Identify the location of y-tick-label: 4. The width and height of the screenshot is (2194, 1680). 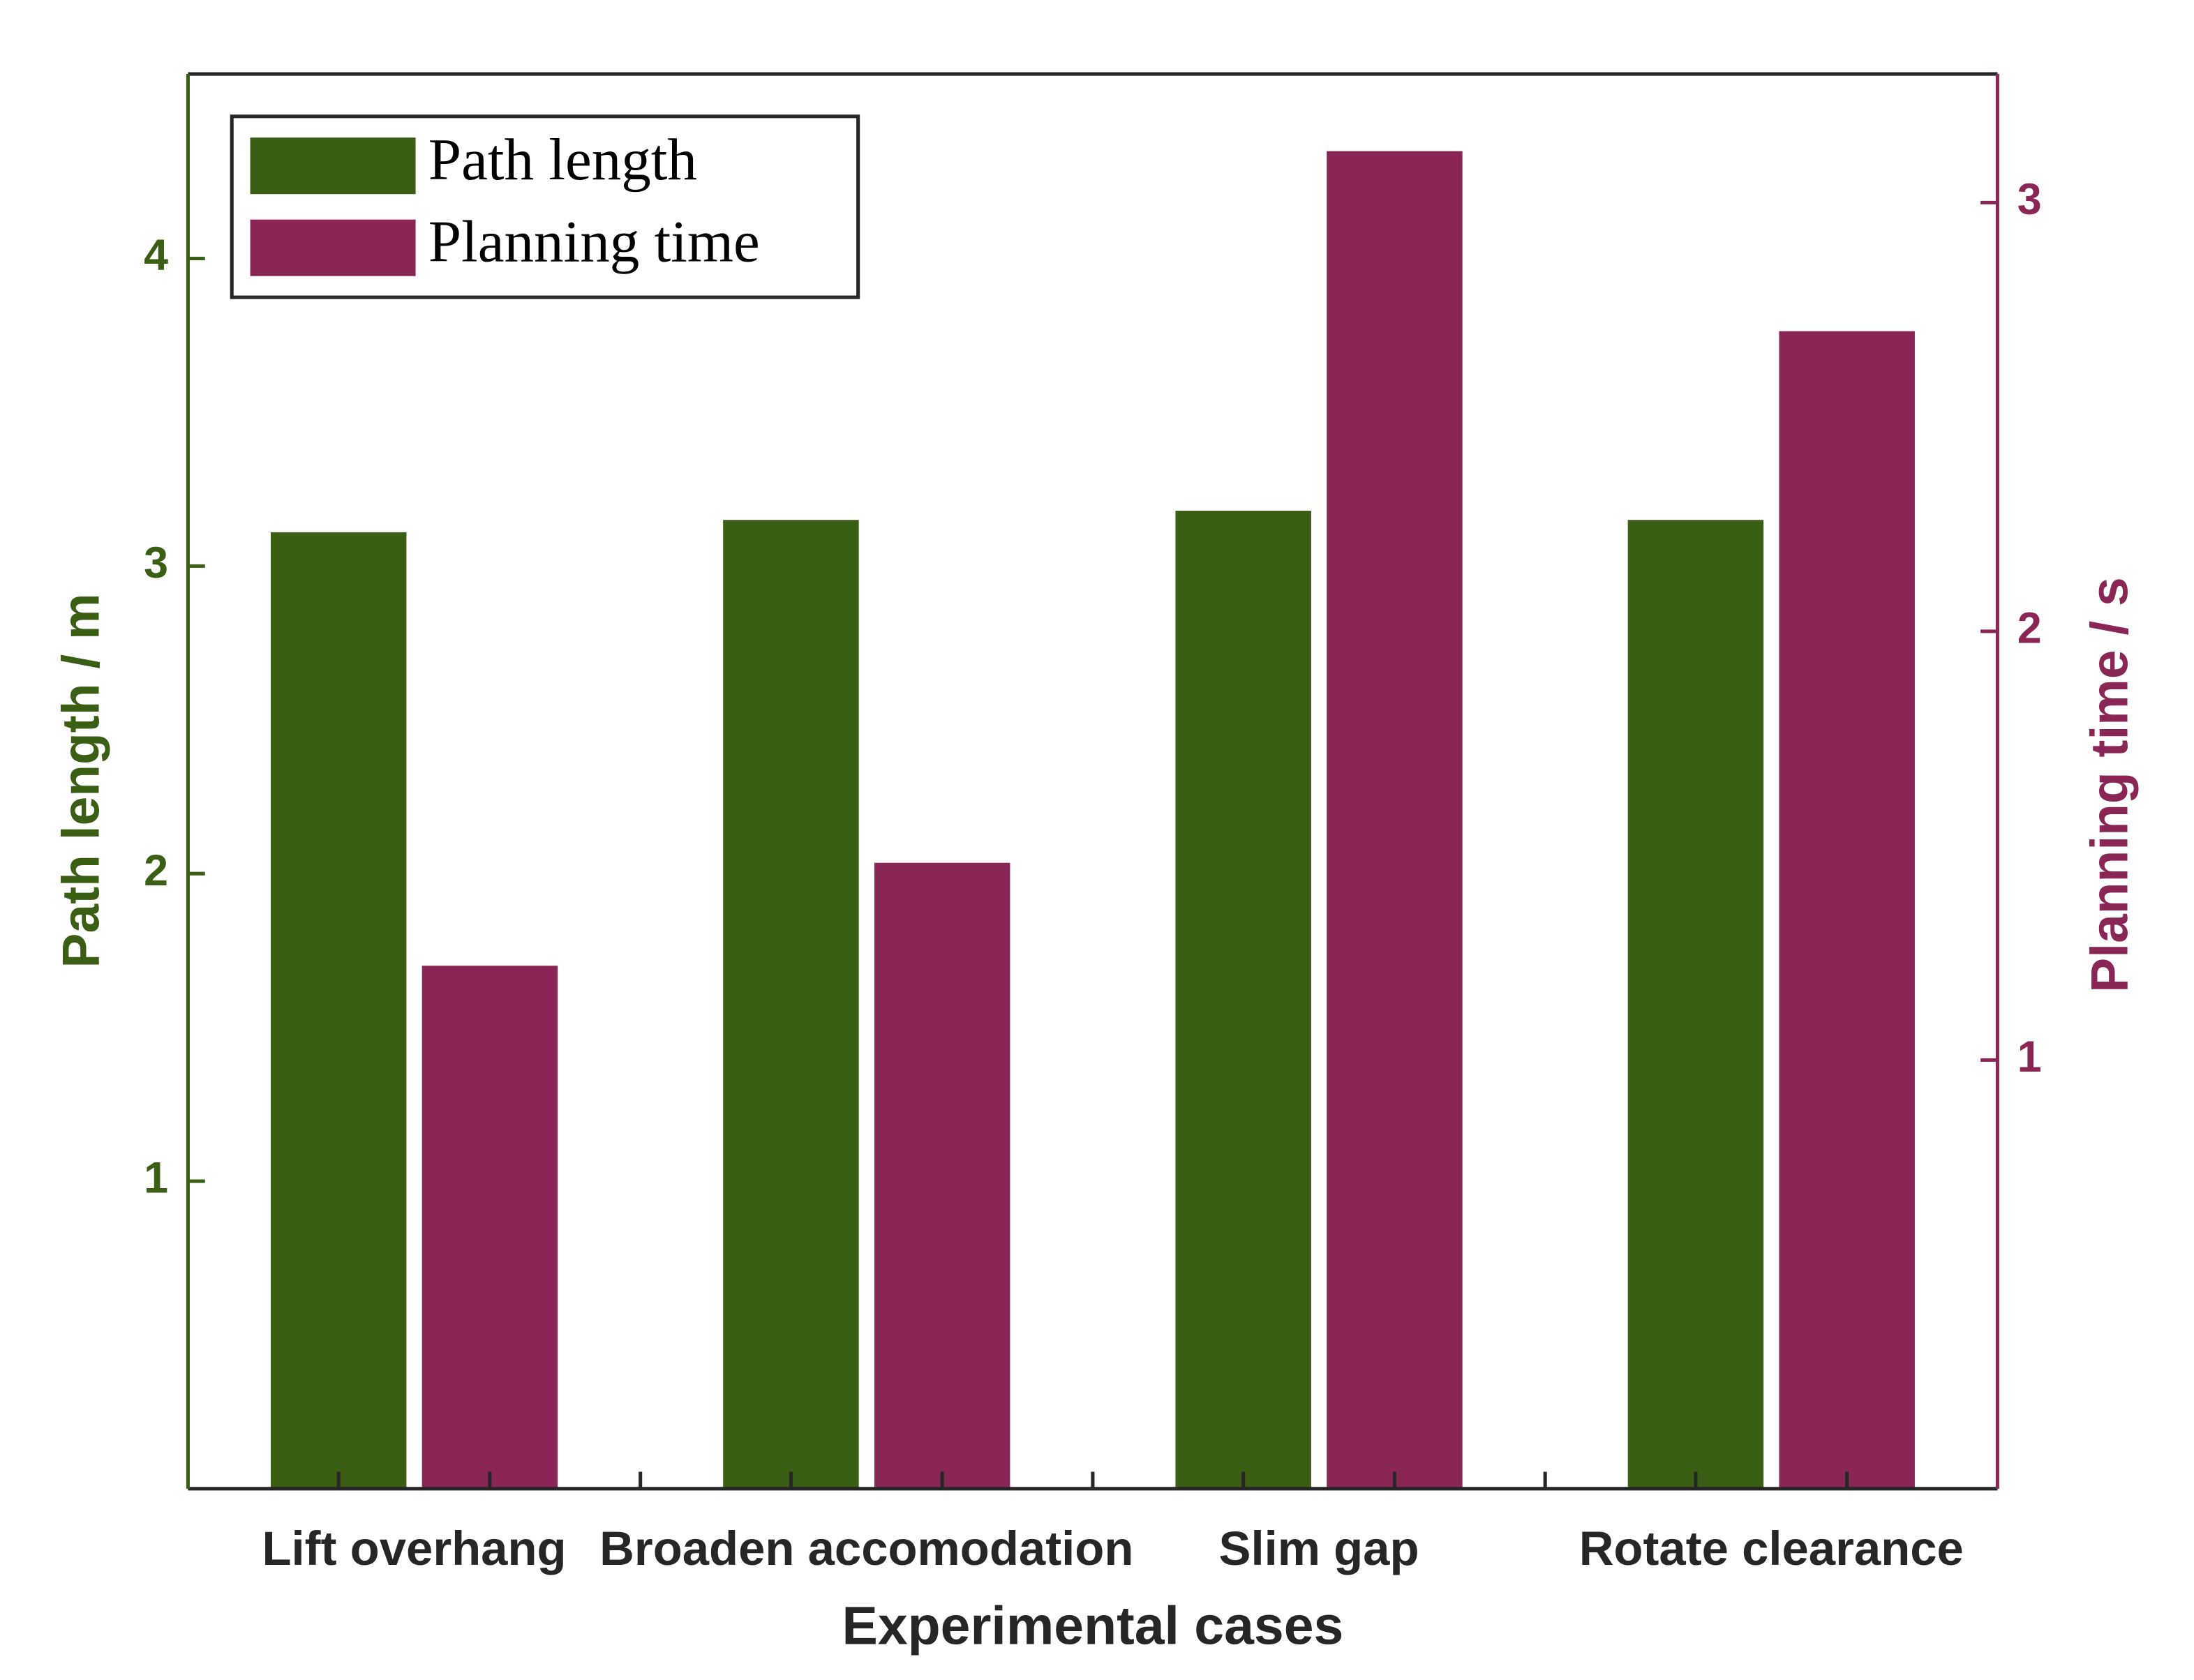
(156, 256).